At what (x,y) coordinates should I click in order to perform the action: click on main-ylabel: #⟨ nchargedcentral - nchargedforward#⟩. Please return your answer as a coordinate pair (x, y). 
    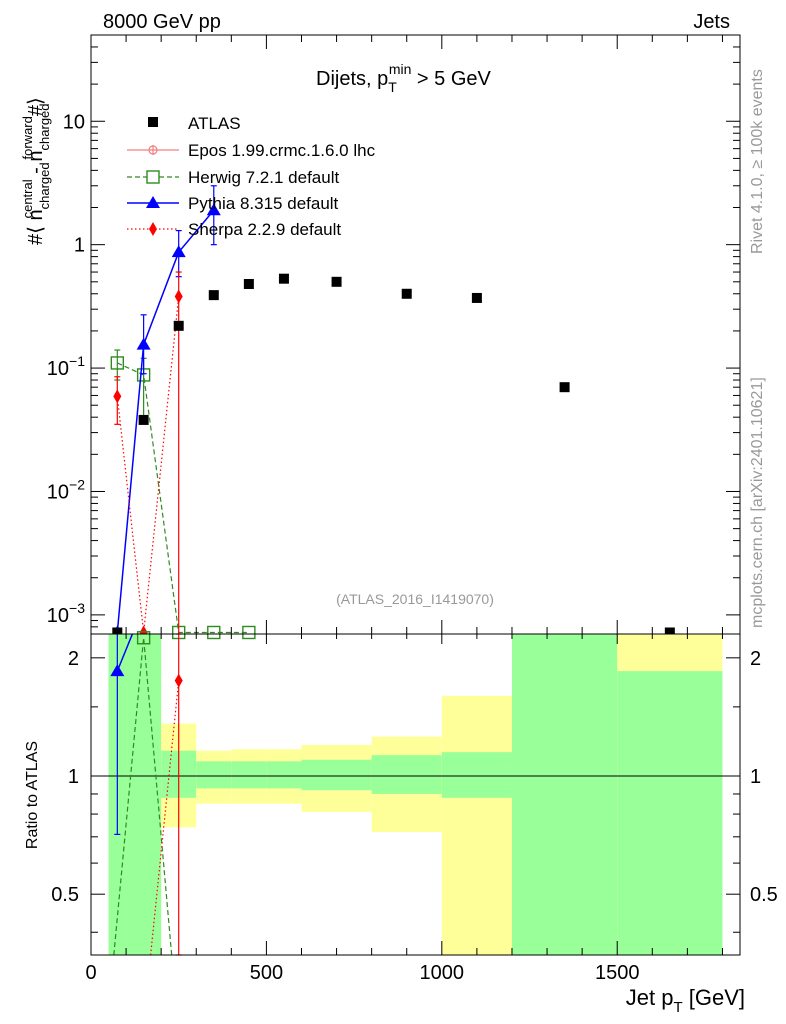
    Looking at the image, I should click on (36, 171).